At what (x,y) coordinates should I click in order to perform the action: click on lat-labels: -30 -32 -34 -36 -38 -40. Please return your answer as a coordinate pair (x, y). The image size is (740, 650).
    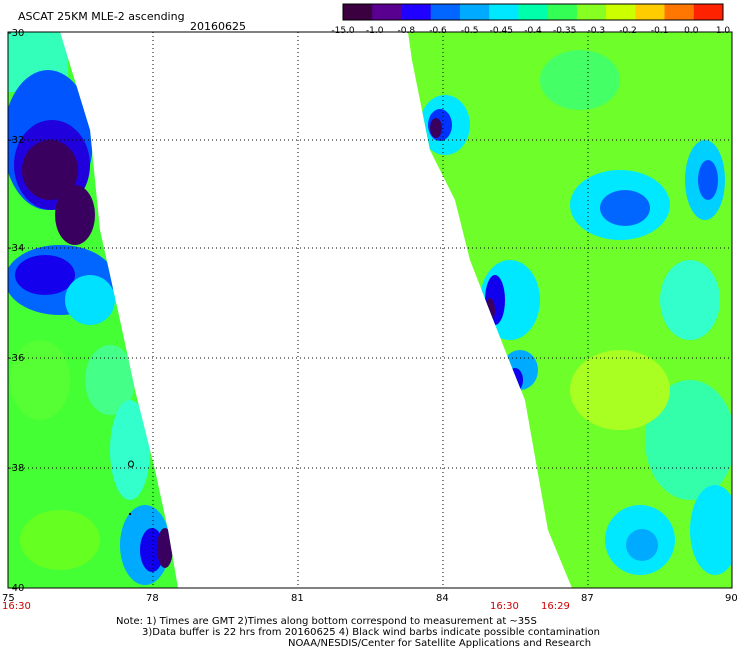
    Looking at the image, I should click on (16, 311).